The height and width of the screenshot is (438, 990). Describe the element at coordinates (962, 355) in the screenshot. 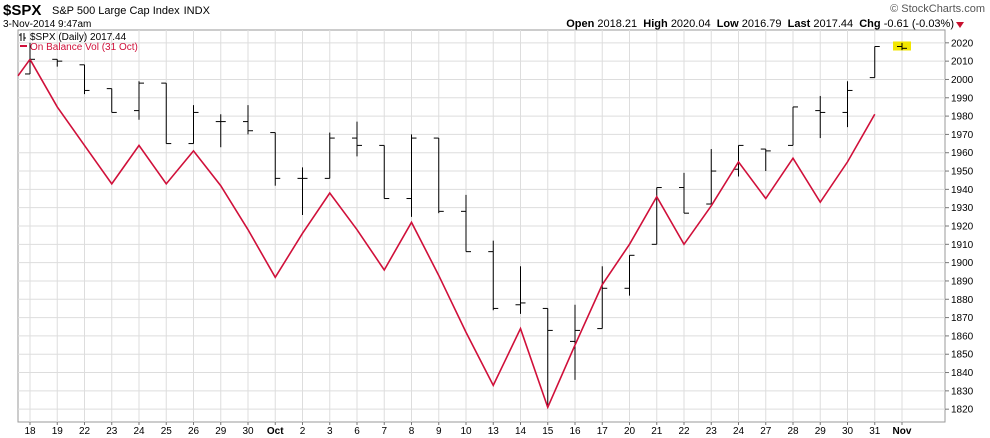

I see `y-tick-label: 1850` at that location.